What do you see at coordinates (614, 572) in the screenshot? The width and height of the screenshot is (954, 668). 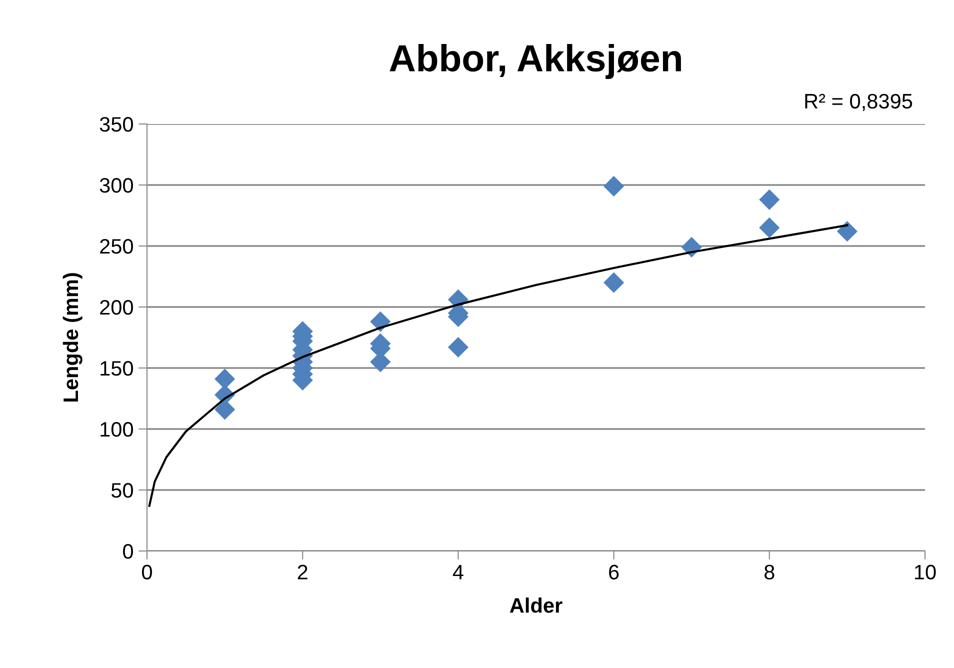 I see `x-tick-label: 6` at bounding box center [614, 572].